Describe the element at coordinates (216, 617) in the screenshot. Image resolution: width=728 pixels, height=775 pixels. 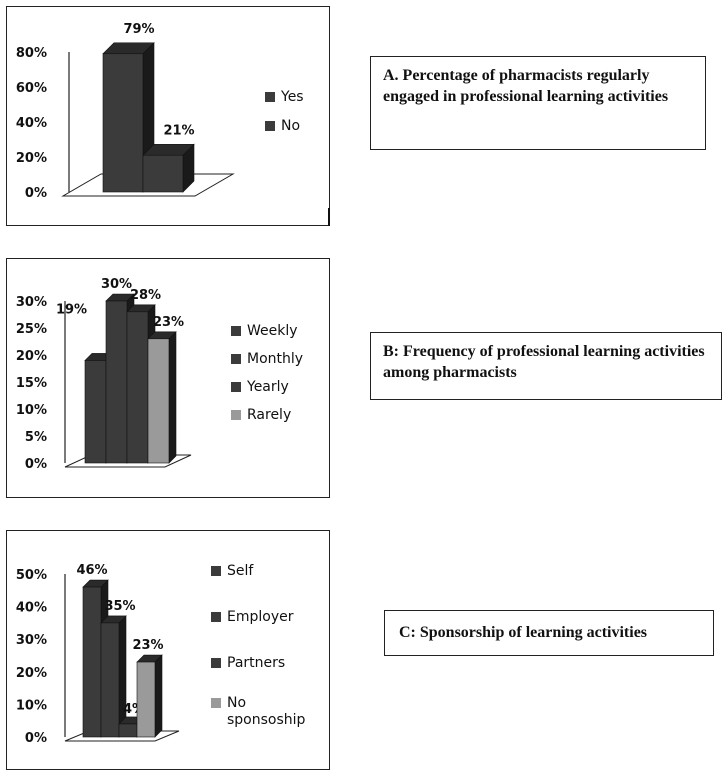
I see `legend-swatch-employer` at that location.